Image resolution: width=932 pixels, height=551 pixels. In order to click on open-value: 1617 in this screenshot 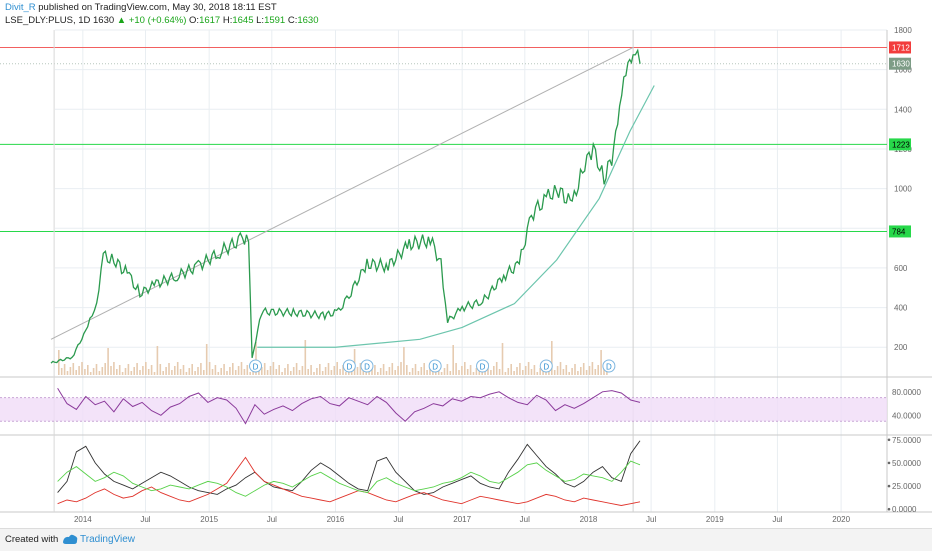, I will do `click(210, 20)`.